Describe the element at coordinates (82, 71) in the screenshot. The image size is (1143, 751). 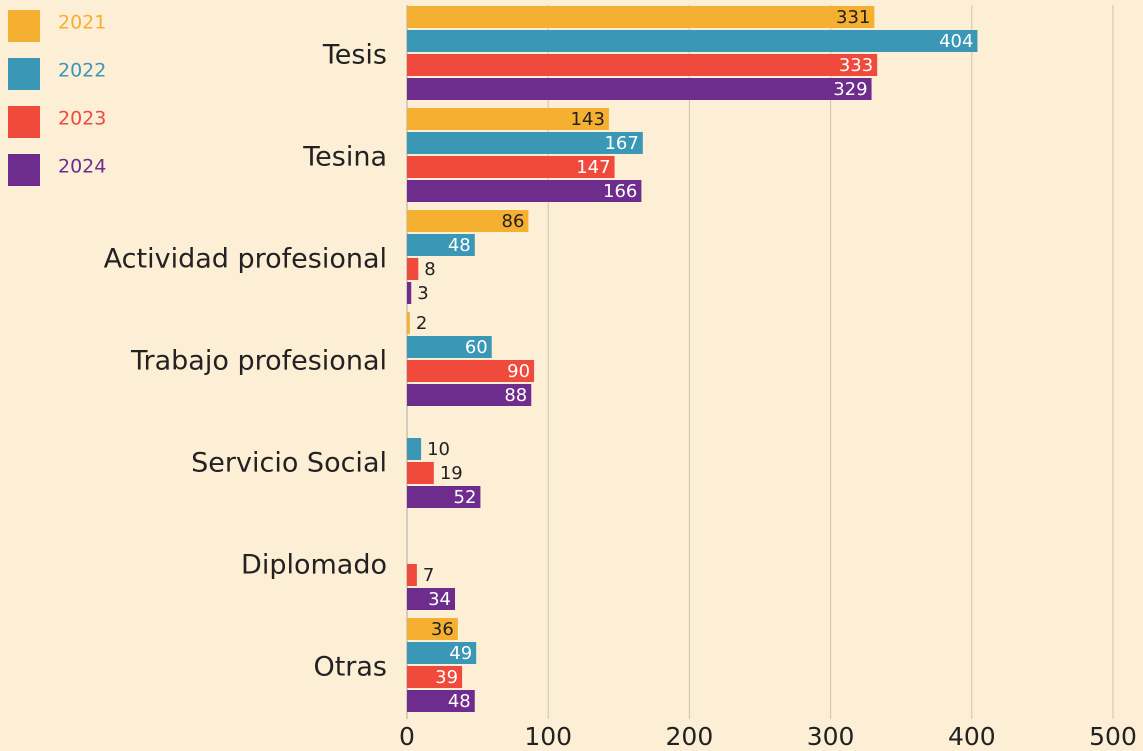
I see `legend-label: 2022` at that location.